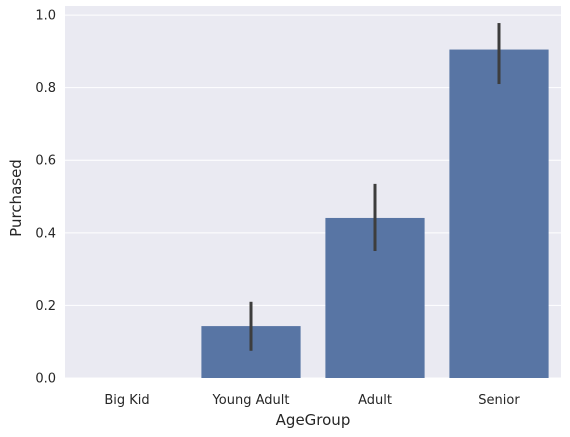 This screenshot has height=437, width=570. What do you see at coordinates (499, 214) in the screenshot?
I see `bar` at bounding box center [499, 214].